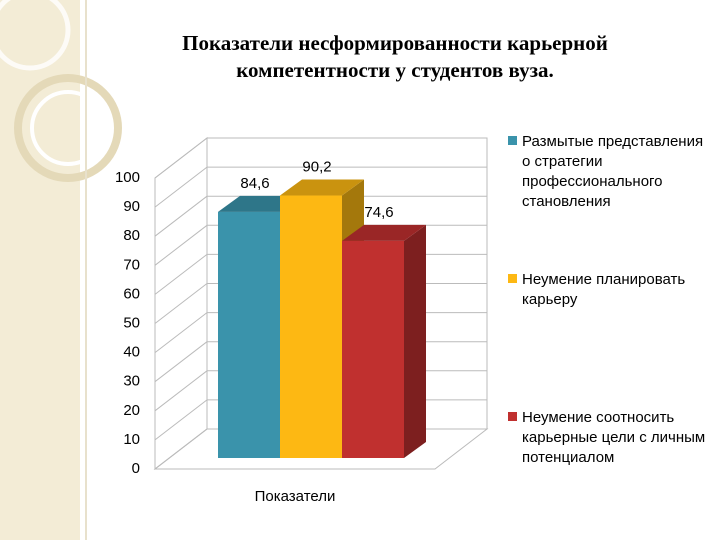  I want to click on y-tick-label: 100, so click(127, 177).